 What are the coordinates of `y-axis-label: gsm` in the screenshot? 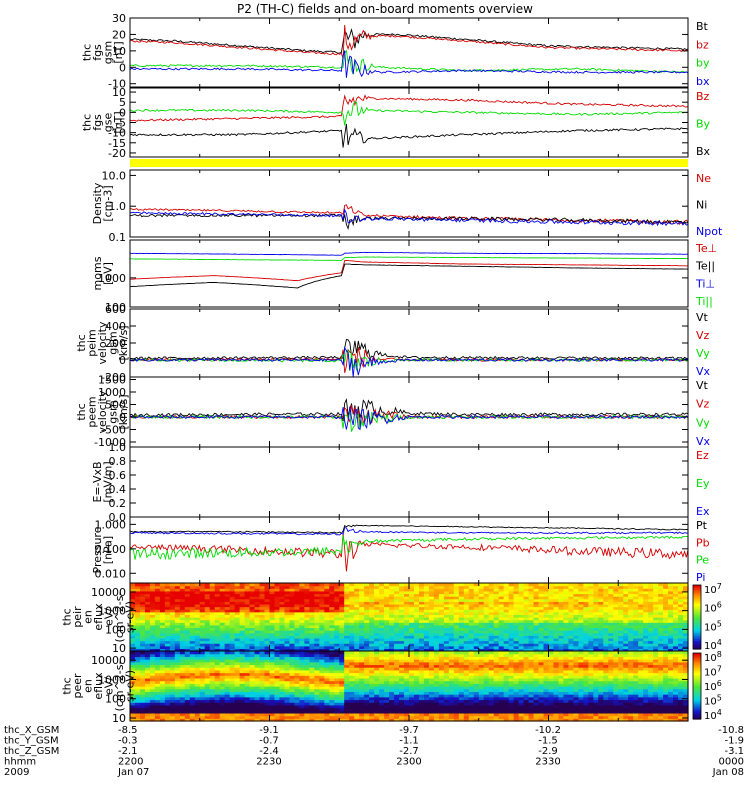 It's located at (113, 342).